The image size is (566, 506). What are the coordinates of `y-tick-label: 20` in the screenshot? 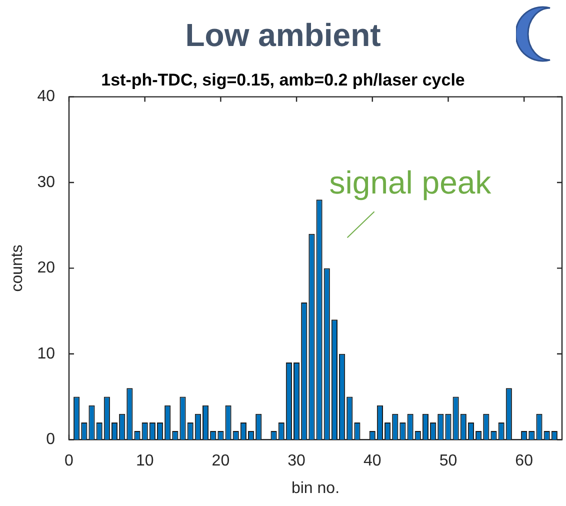 It's located at (46, 268).